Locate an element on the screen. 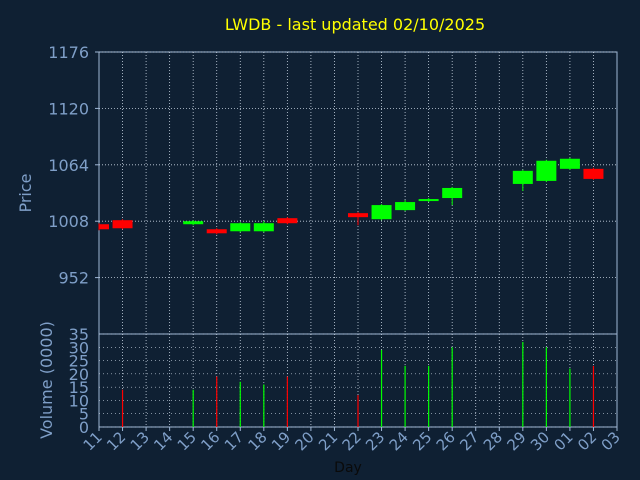 This screenshot has width=640, height=480. volume-tick-label: 0 is located at coordinates (84, 427).